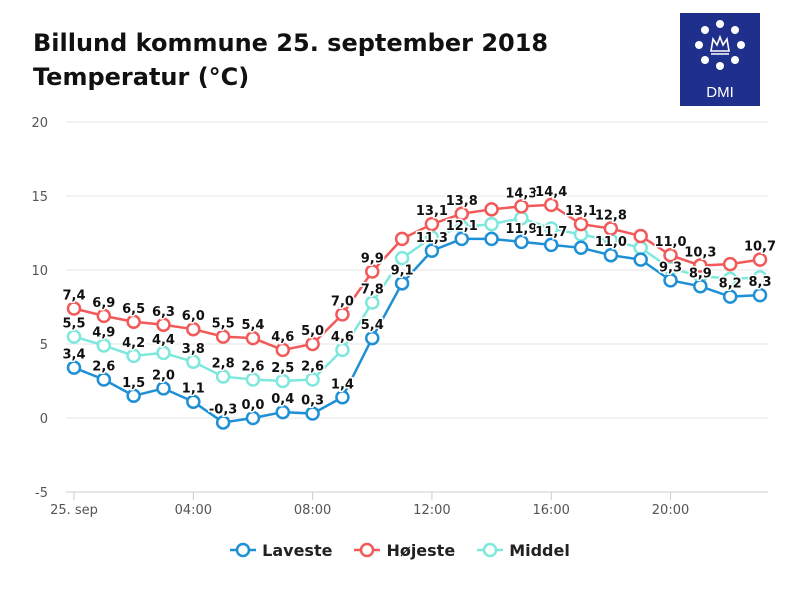 Image resolution: width=800 pixels, height=600 pixels. I want to click on legend-item-laveste: Laveste, so click(281, 550).